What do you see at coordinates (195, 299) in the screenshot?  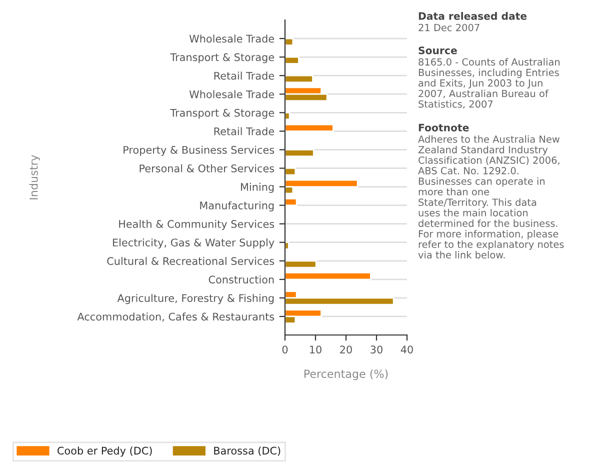 I see `y-tick-label: Agriculture, Forestry & Fishing` at bounding box center [195, 299].